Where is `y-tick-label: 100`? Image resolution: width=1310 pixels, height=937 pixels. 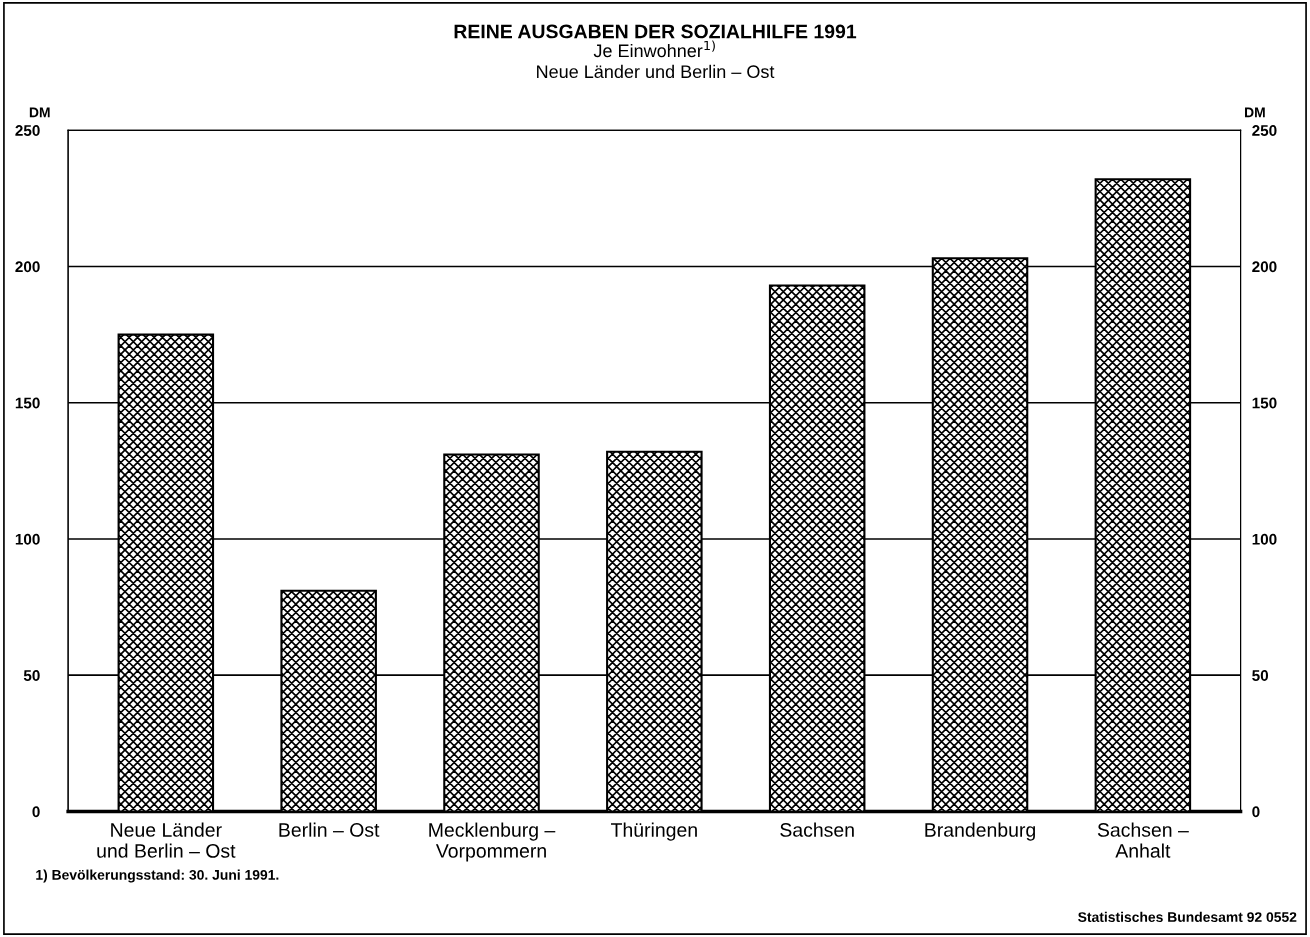
y-tick-label: 100 is located at coordinates (27, 539).